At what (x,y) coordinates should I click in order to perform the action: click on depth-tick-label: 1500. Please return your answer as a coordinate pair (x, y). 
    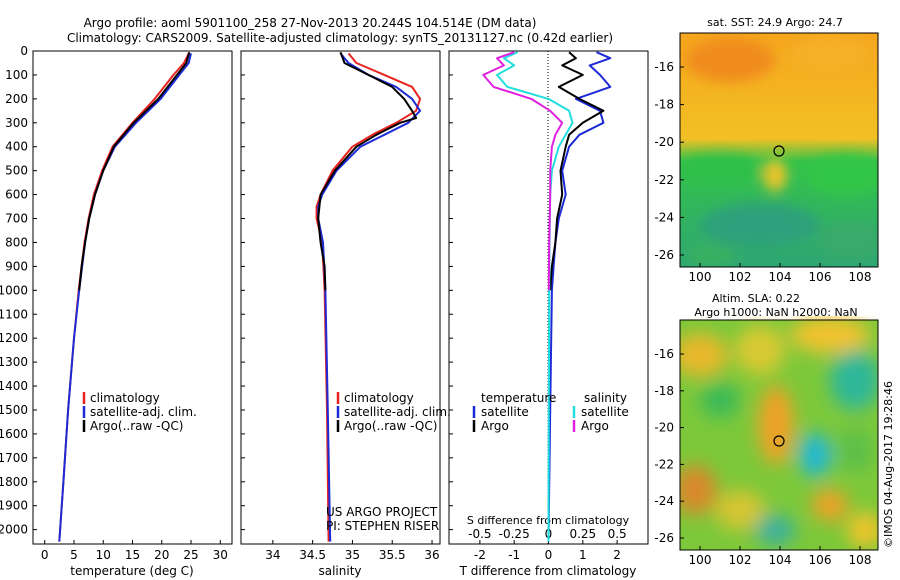
    Looking at the image, I should click on (14, 410).